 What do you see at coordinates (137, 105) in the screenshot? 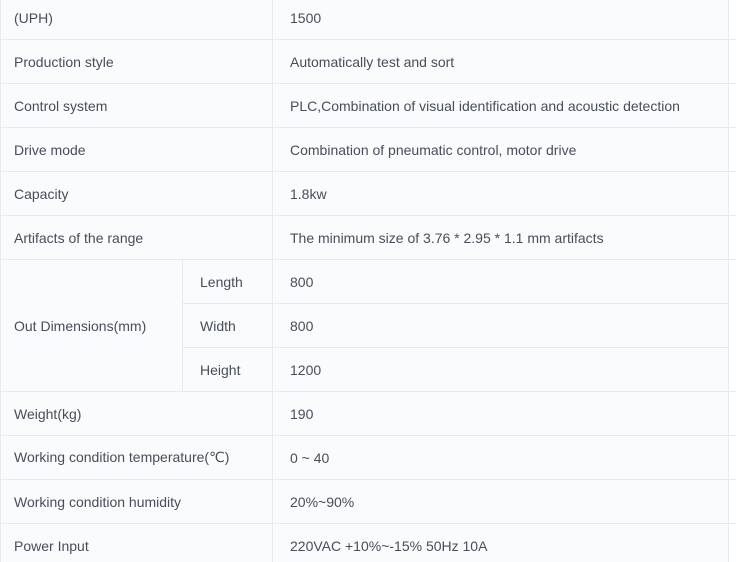
I see `spec-label: Control system` at bounding box center [137, 105].